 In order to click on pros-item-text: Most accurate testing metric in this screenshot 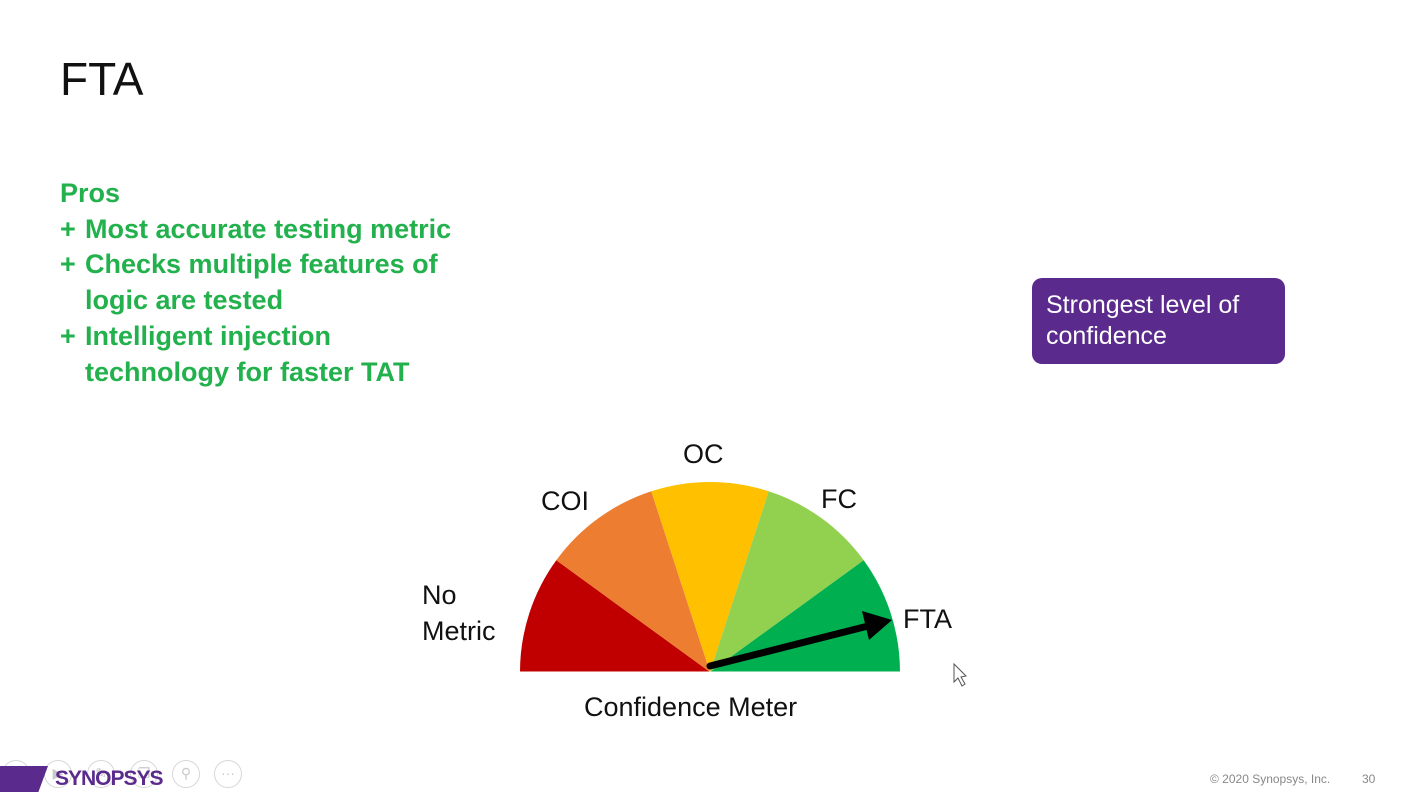, I will do `click(268, 230)`.